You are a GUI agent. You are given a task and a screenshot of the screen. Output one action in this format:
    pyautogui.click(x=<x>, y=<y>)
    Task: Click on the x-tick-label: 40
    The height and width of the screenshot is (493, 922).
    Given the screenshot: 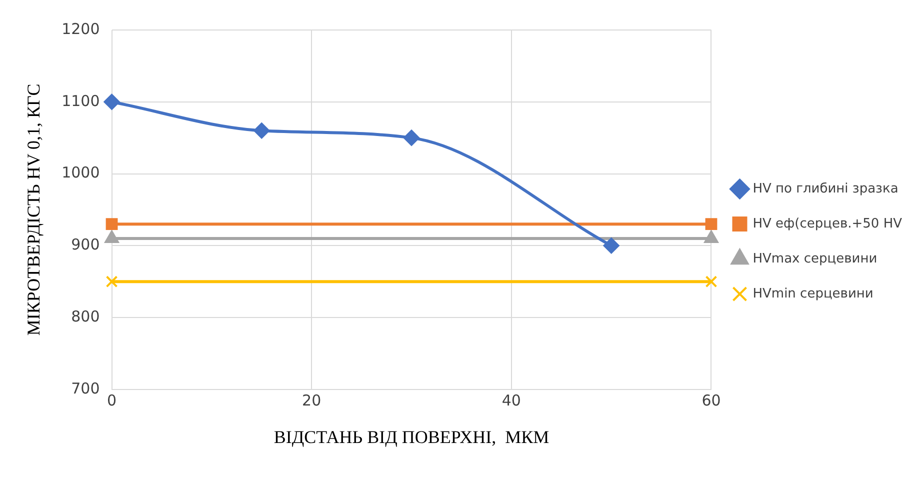 What is the action you would take?
    pyautogui.click(x=511, y=400)
    